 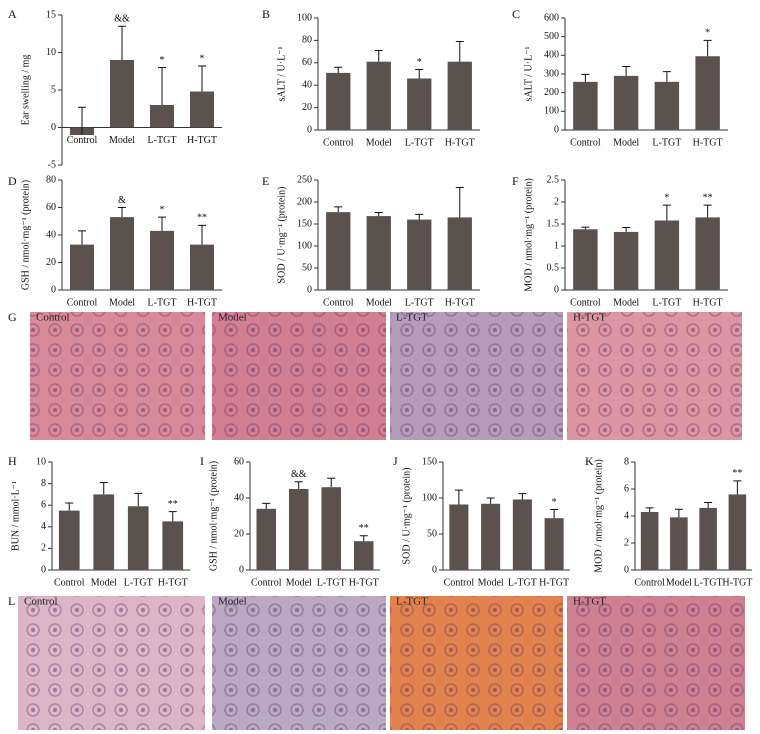 I want to click on panel-label: A, so click(x=12, y=14).